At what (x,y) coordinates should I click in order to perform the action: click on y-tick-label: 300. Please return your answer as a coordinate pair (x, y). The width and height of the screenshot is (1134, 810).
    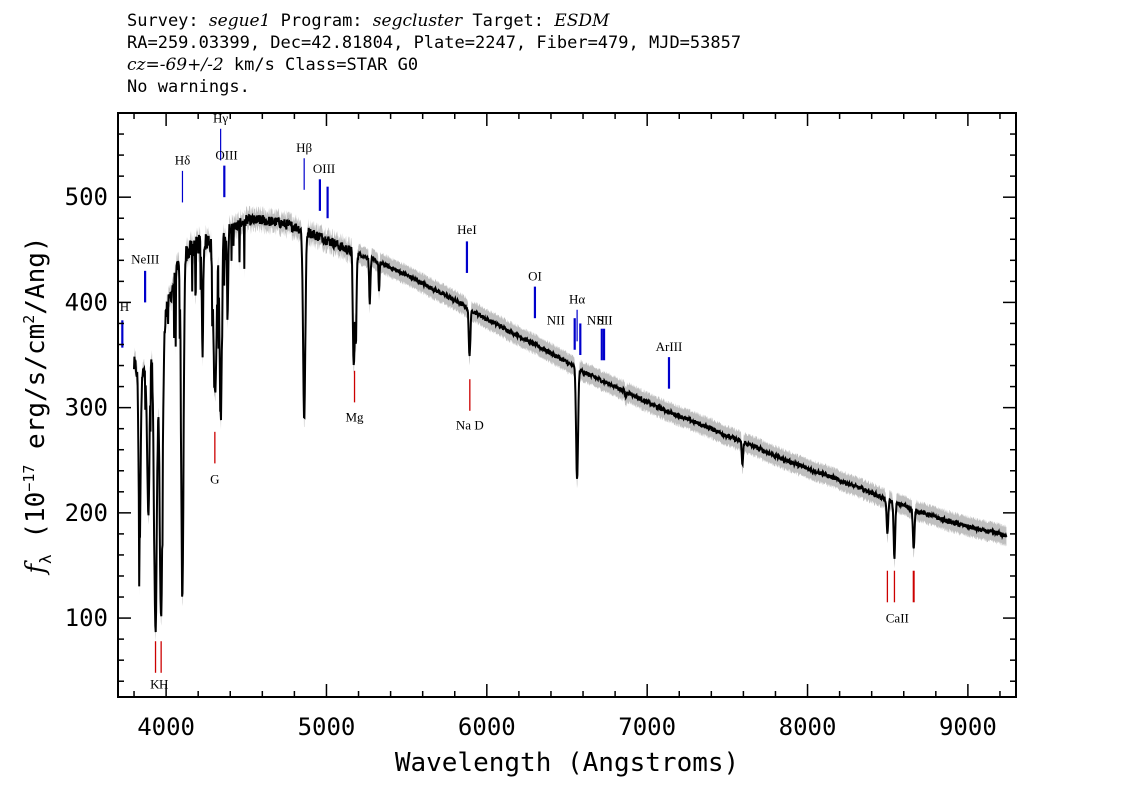
    Looking at the image, I should click on (86, 408).